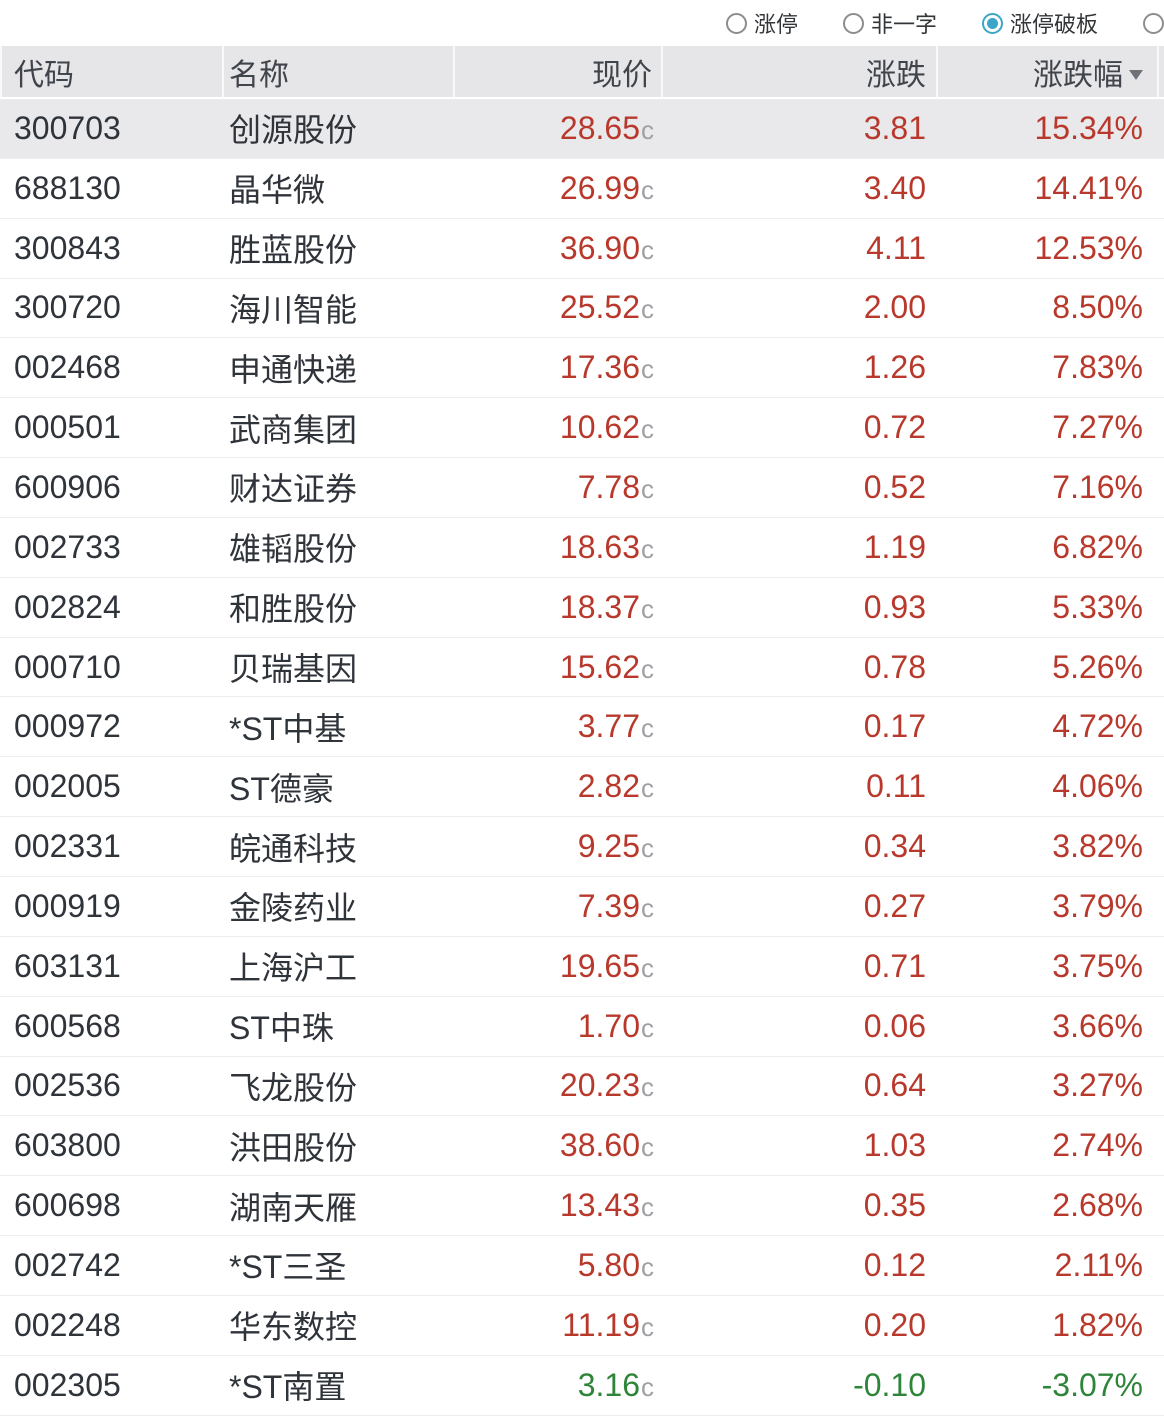 This screenshot has width=1164, height=1416. I want to click on price-value: 7.39, so click(608, 905).